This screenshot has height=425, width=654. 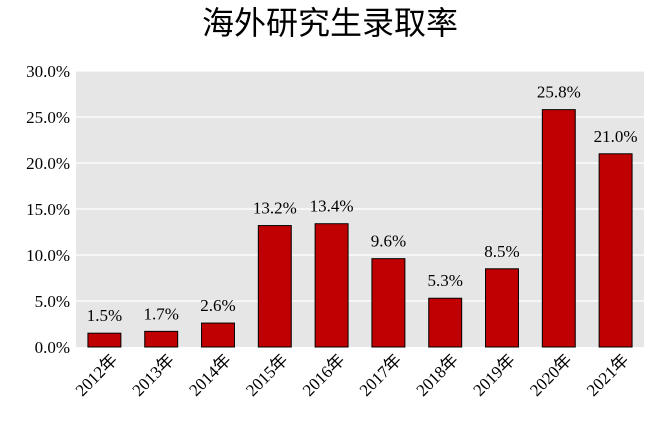 I want to click on x-tick-label: 2013年, so click(x=153, y=374).